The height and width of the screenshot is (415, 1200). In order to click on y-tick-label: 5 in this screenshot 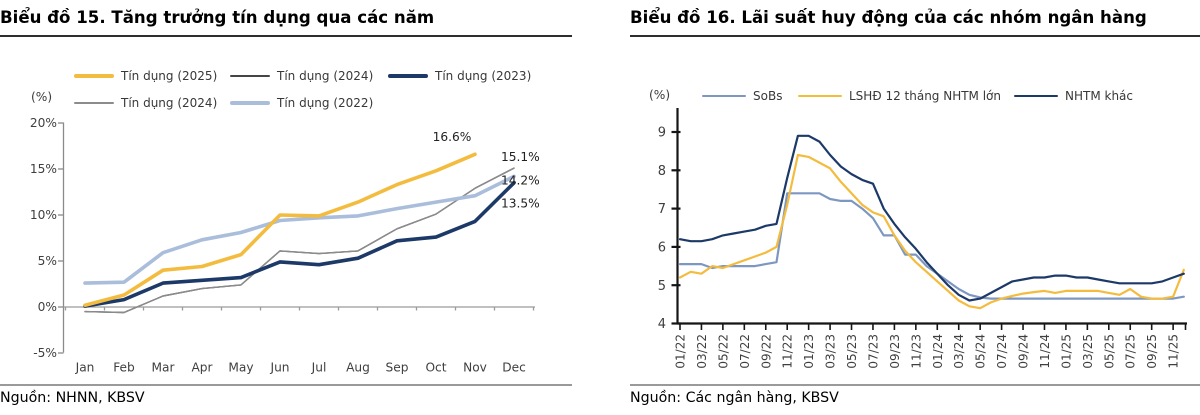, I will do `click(662, 286)`.